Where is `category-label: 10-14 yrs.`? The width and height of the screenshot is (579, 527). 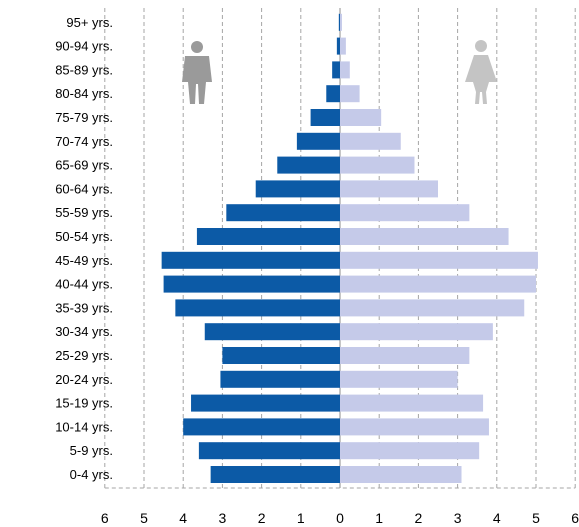
category-label: 10-14 yrs. is located at coordinates (84, 426).